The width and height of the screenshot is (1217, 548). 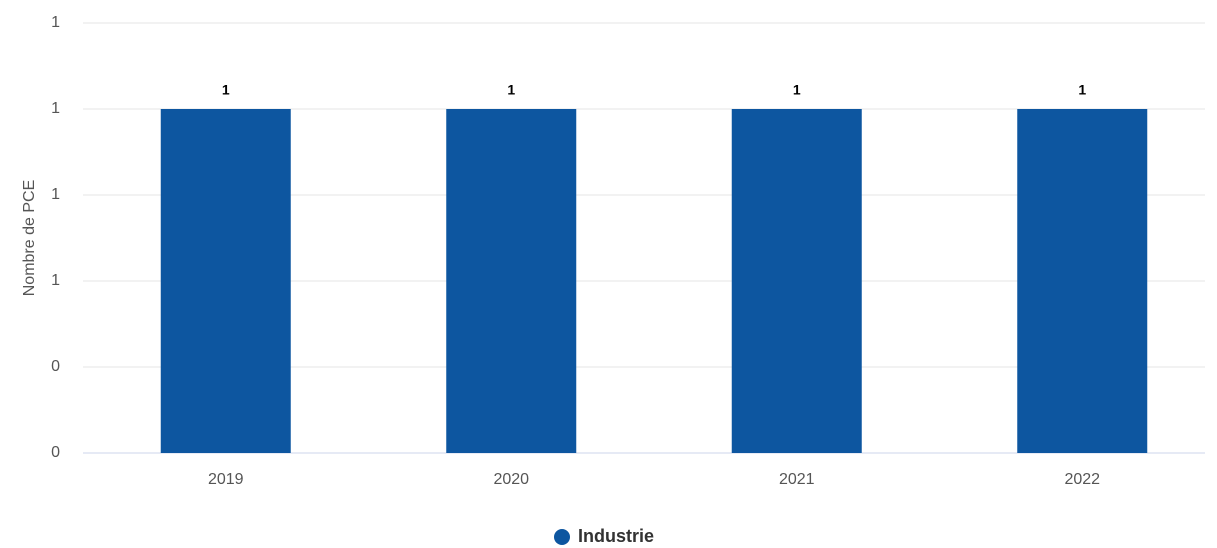 I want to click on y-axis-title: Nombre de PCE, so click(x=29, y=238).